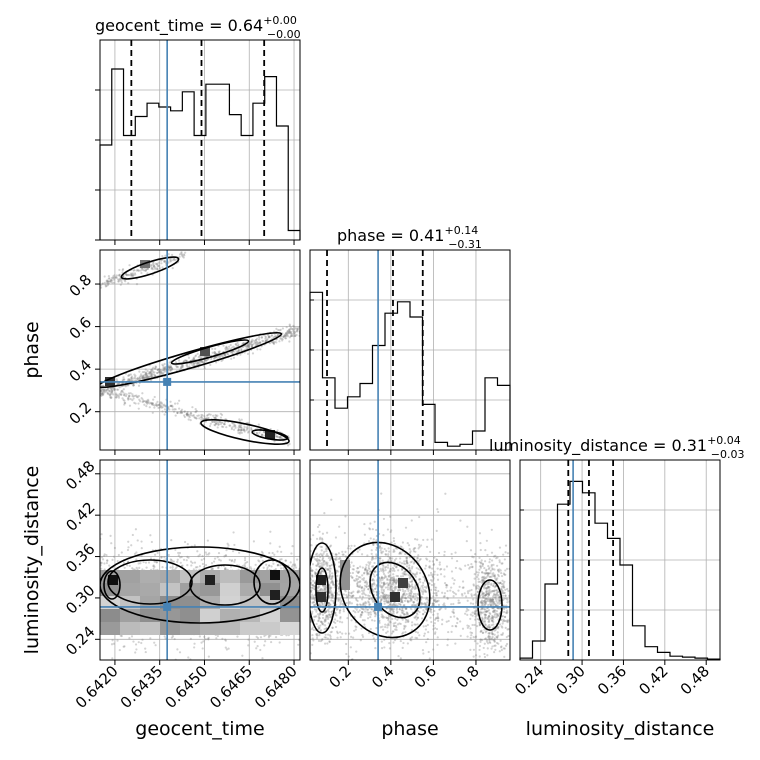 The width and height of the screenshot is (760, 760). What do you see at coordinates (198, 27) in the screenshot?
I see `title-geocent-time: geocent_time = 0.64+0.00 −0.00` at bounding box center [198, 27].